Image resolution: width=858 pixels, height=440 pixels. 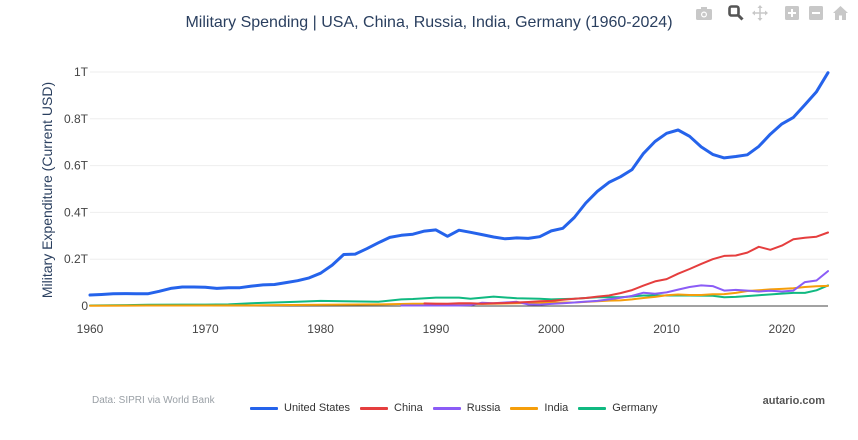 What do you see at coordinates (666, 329) in the screenshot?
I see `x-tick-label: 2010` at bounding box center [666, 329].